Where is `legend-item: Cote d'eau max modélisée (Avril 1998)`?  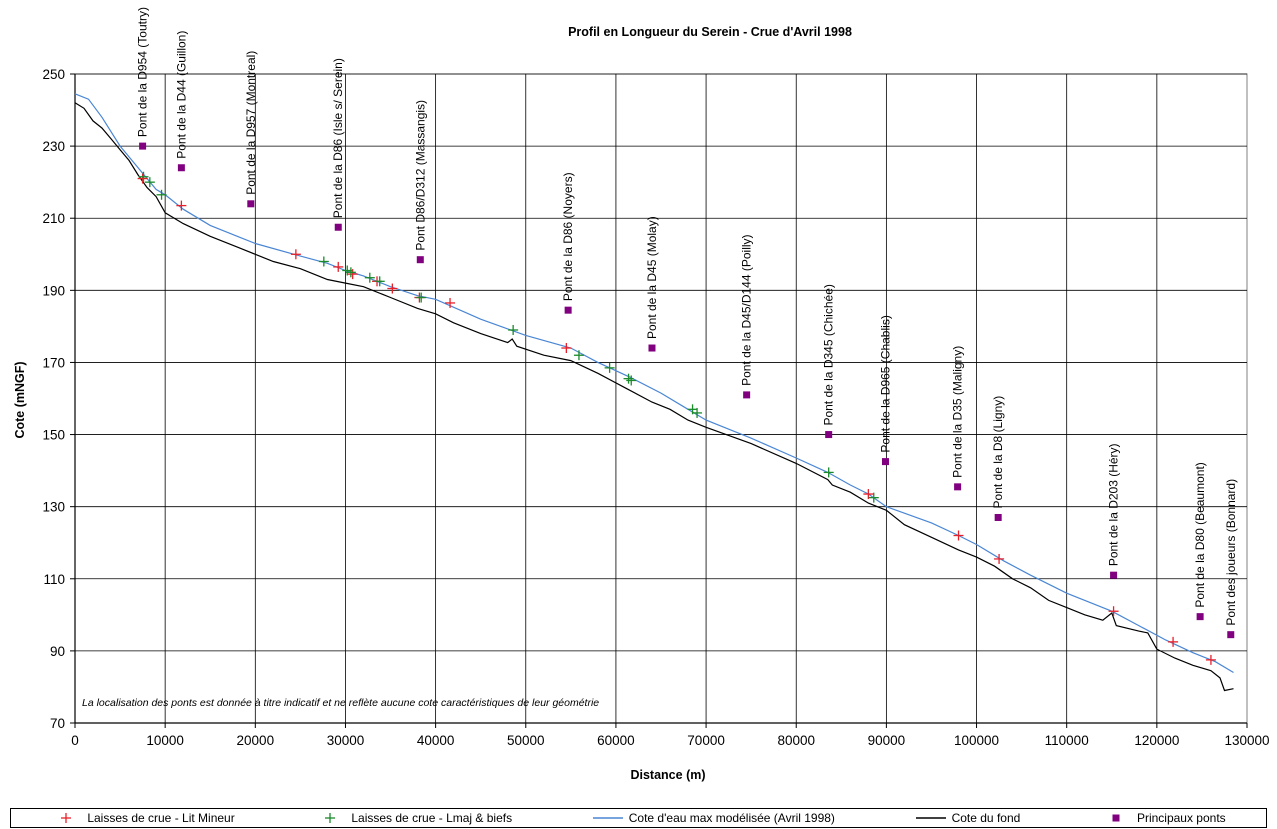 legend-item: Cote d'eau max modélisée (Avril 1998) is located at coordinates (713, 818).